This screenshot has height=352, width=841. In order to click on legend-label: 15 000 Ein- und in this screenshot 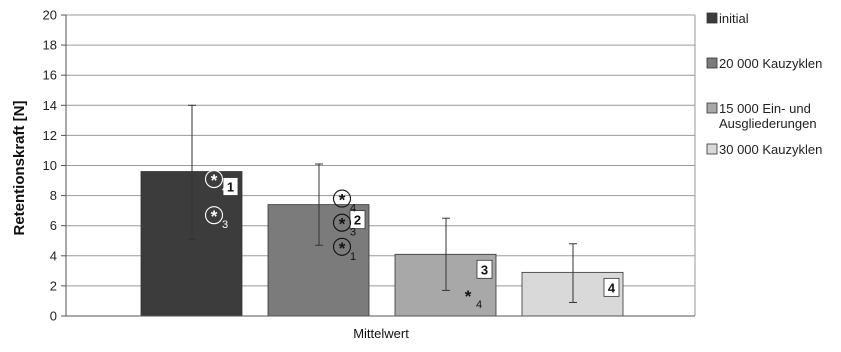, I will do `click(765, 108)`.